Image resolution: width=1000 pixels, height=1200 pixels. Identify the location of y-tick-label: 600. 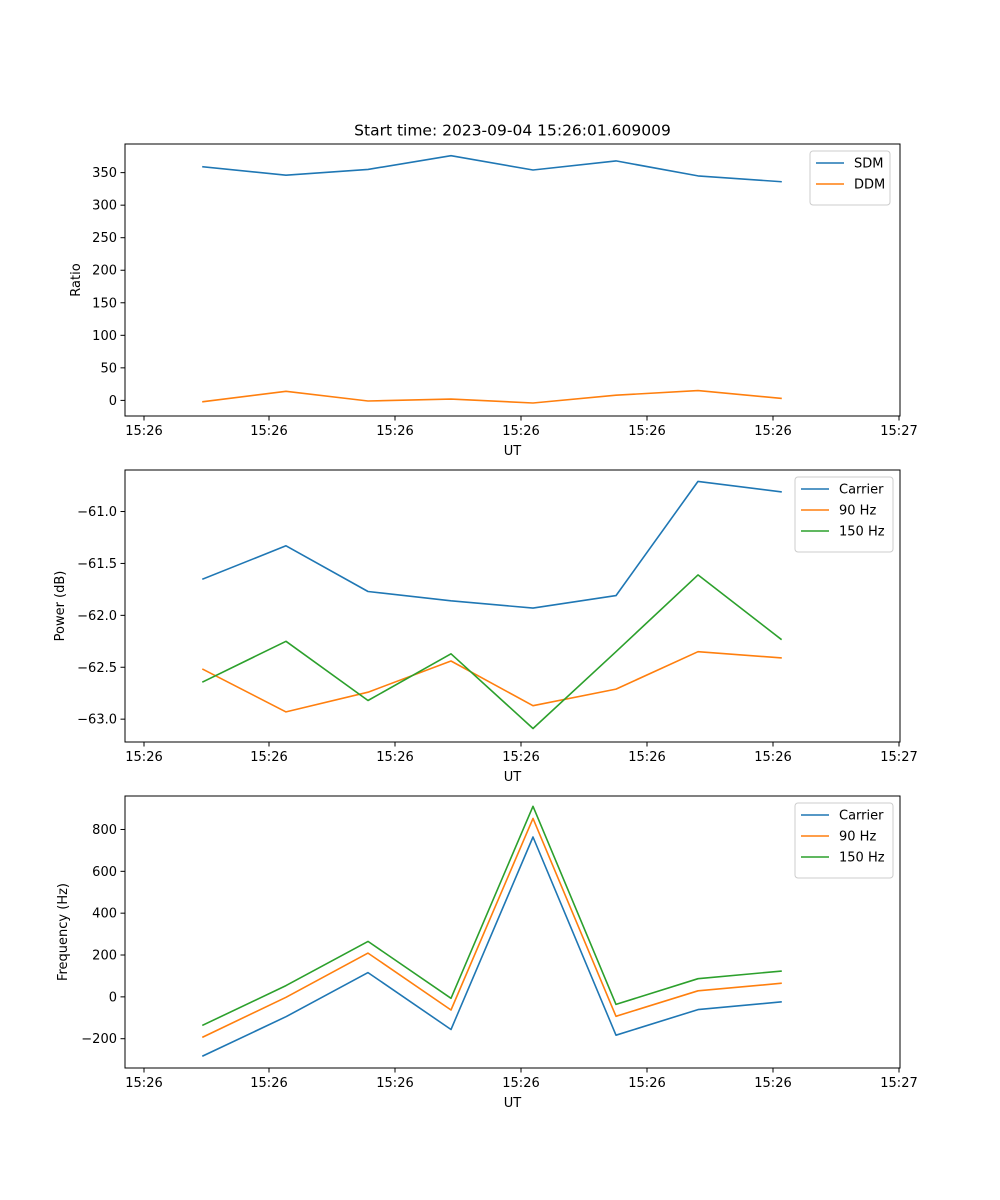
(104, 872).